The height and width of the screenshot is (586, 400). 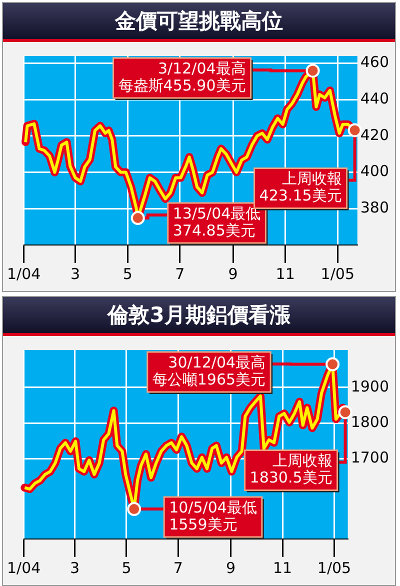 What do you see at coordinates (202, 68) in the screenshot?
I see `annotation: 3/12/04最高` at bounding box center [202, 68].